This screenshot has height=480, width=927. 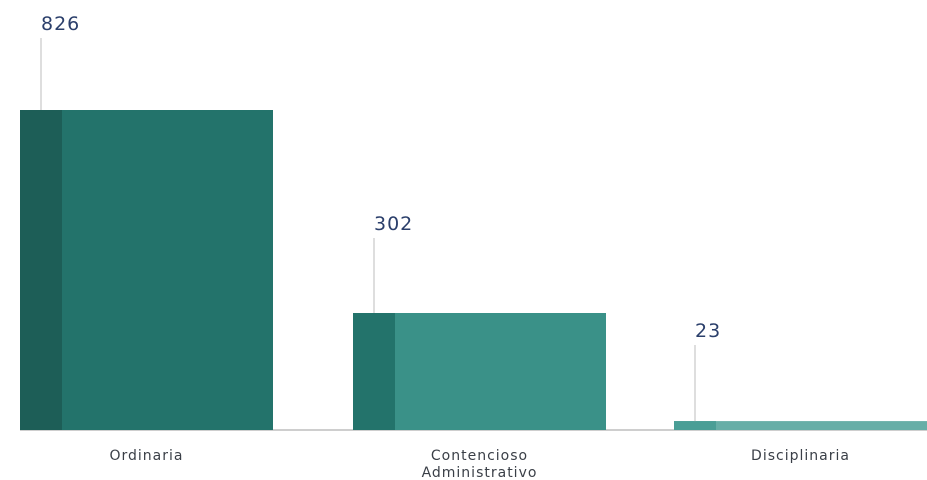 What do you see at coordinates (60, 24) in the screenshot?
I see `value-label-0: 826` at bounding box center [60, 24].